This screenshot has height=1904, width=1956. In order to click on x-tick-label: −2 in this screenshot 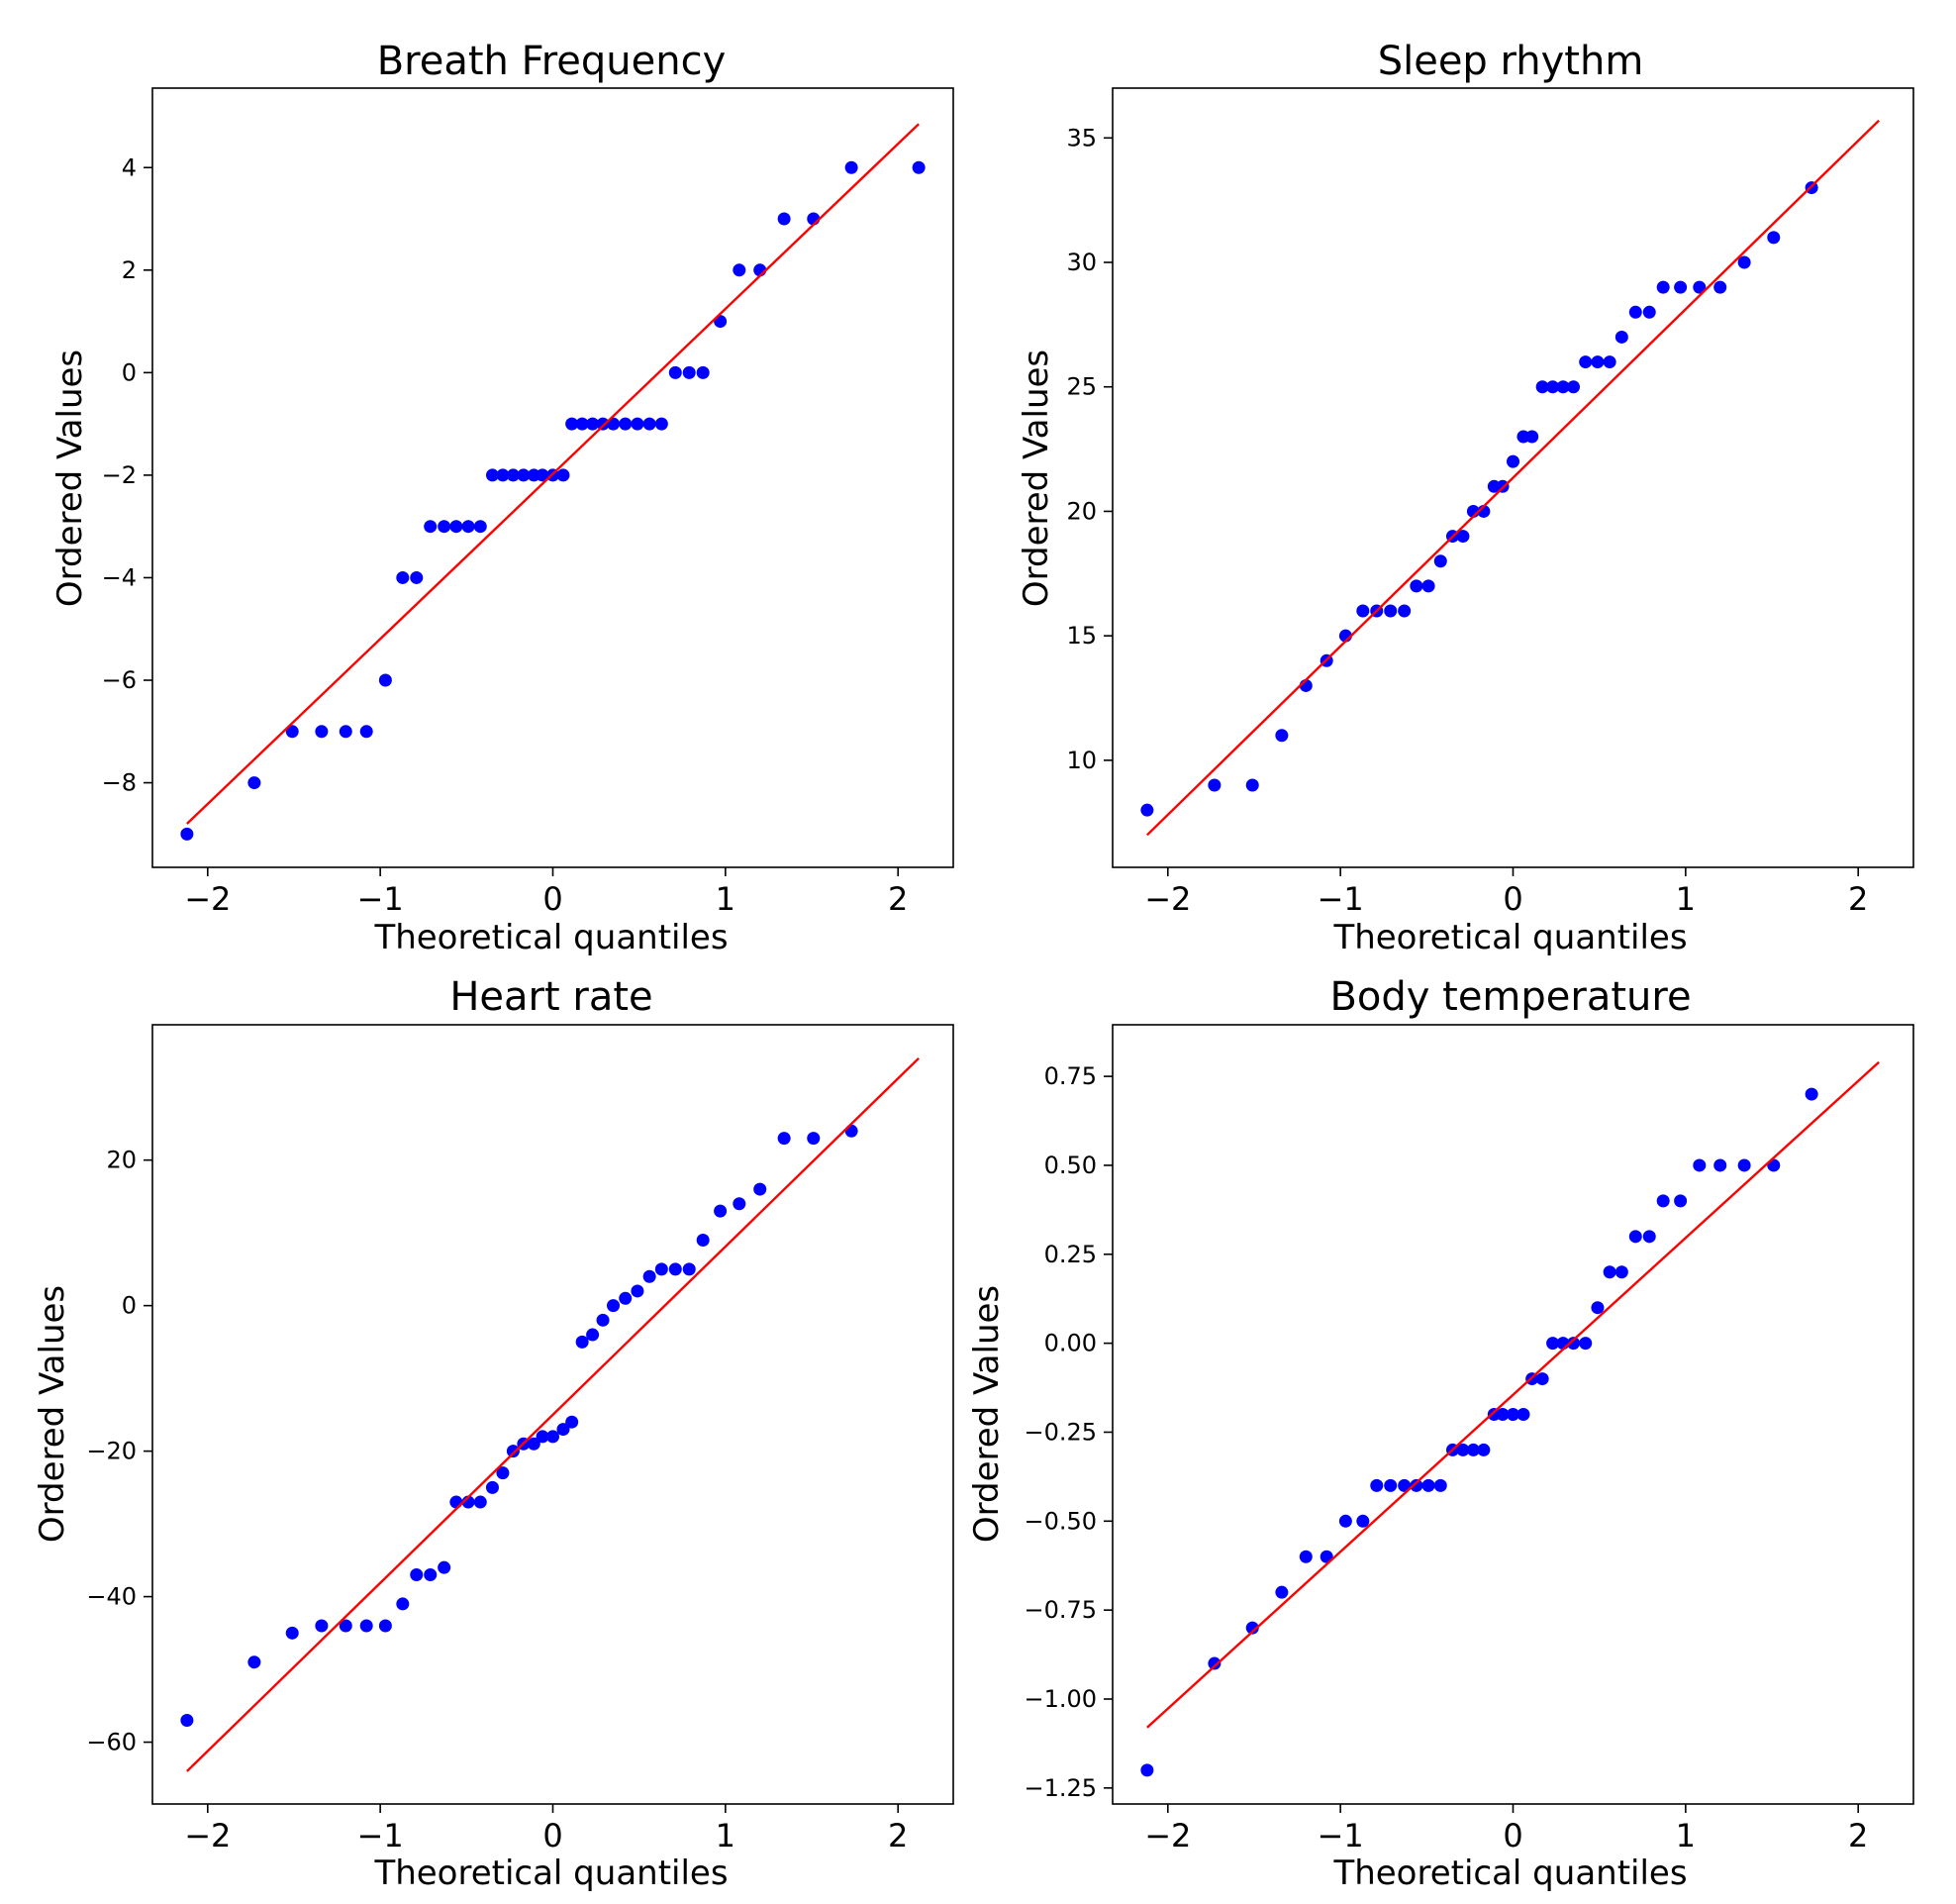, I will do `click(207, 1835)`.